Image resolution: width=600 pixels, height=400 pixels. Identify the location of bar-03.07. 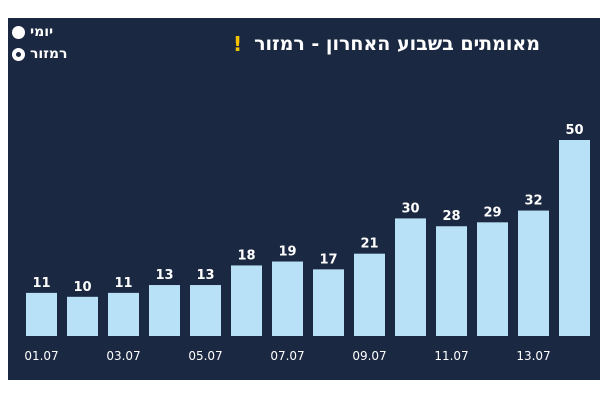
(123, 314).